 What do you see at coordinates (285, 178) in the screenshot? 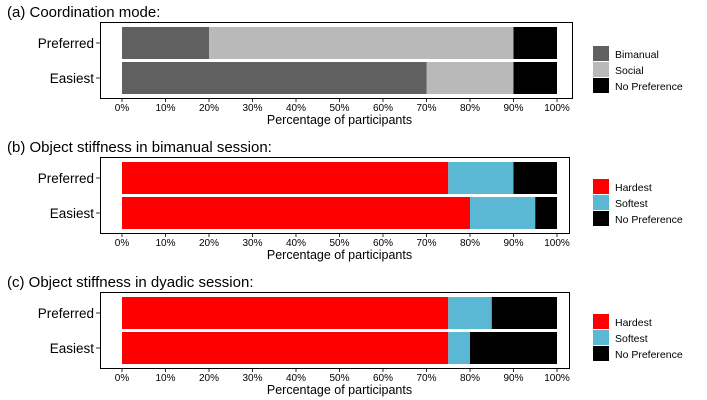
I see `panel-b-bar-preferred-hardest` at bounding box center [285, 178].